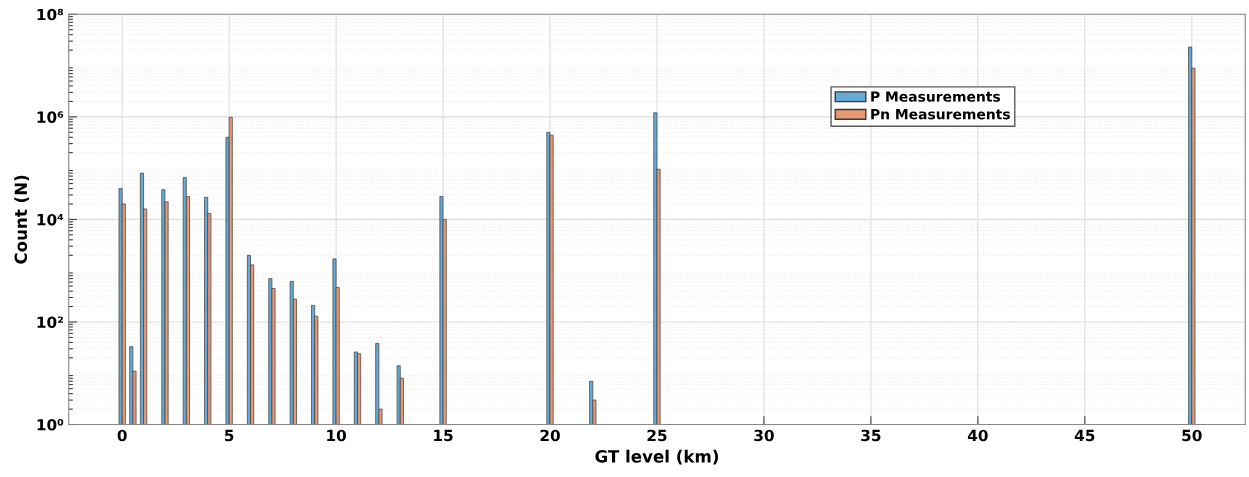 Image resolution: width=1249 pixels, height=477 pixels. What do you see at coordinates (657, 435) in the screenshot?
I see `x-tick-label: 25` at bounding box center [657, 435].